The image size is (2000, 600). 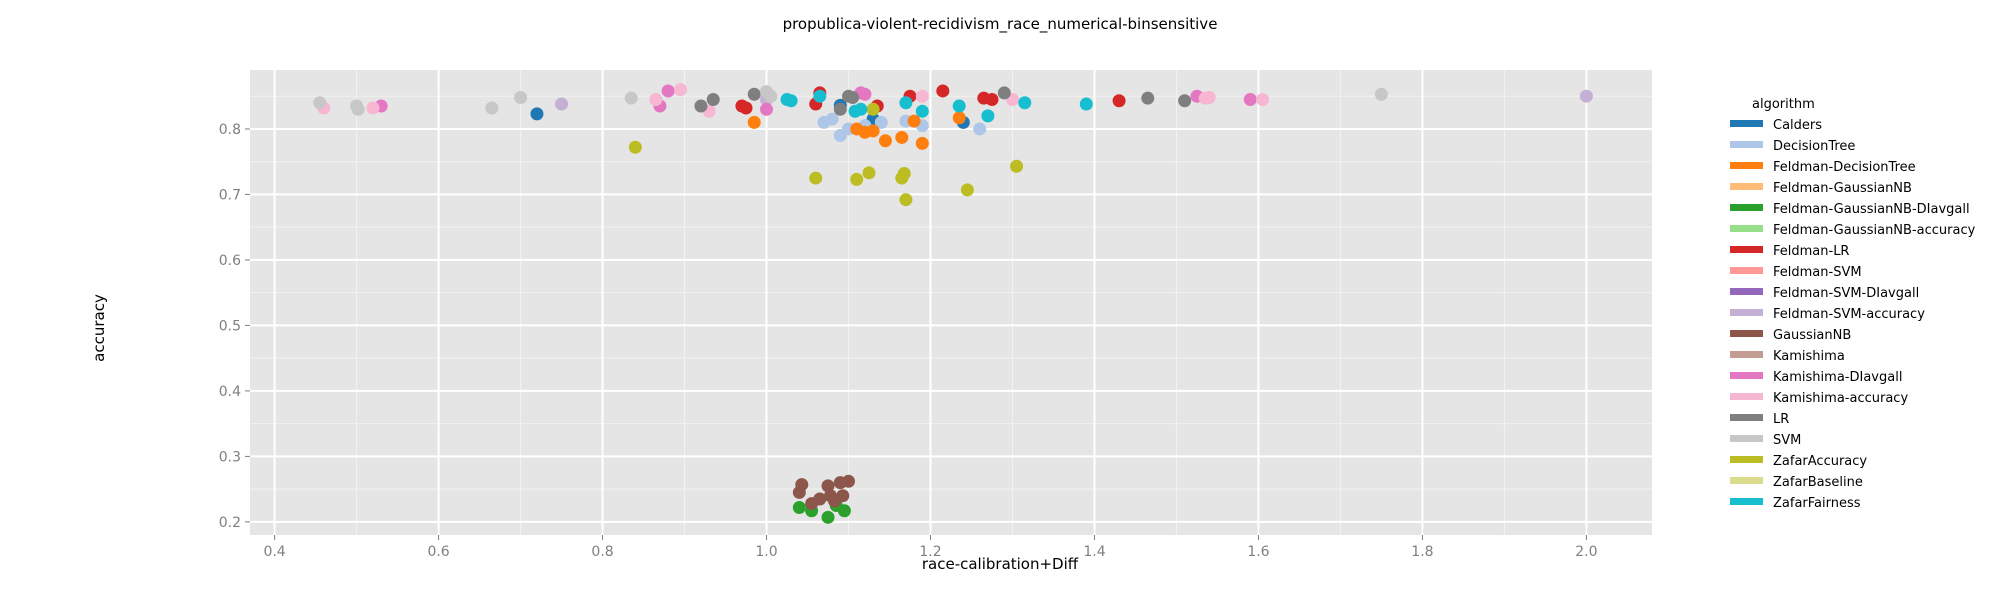 What do you see at coordinates (1586, 552) in the screenshot?
I see `x-tick-label: 2.0` at bounding box center [1586, 552].